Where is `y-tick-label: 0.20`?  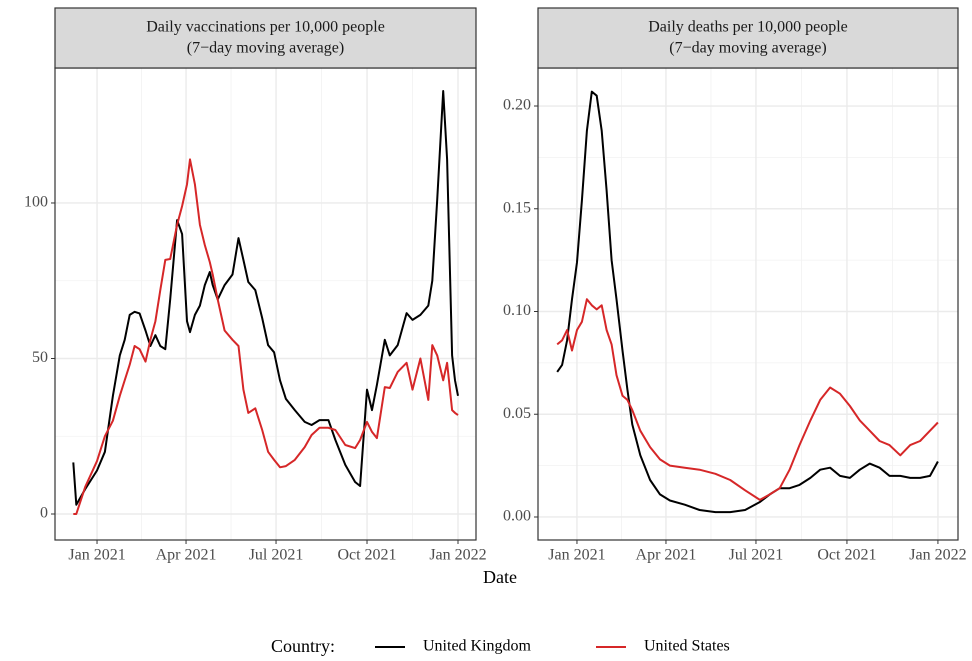
y-tick-label: 0.20 is located at coordinates (517, 105).